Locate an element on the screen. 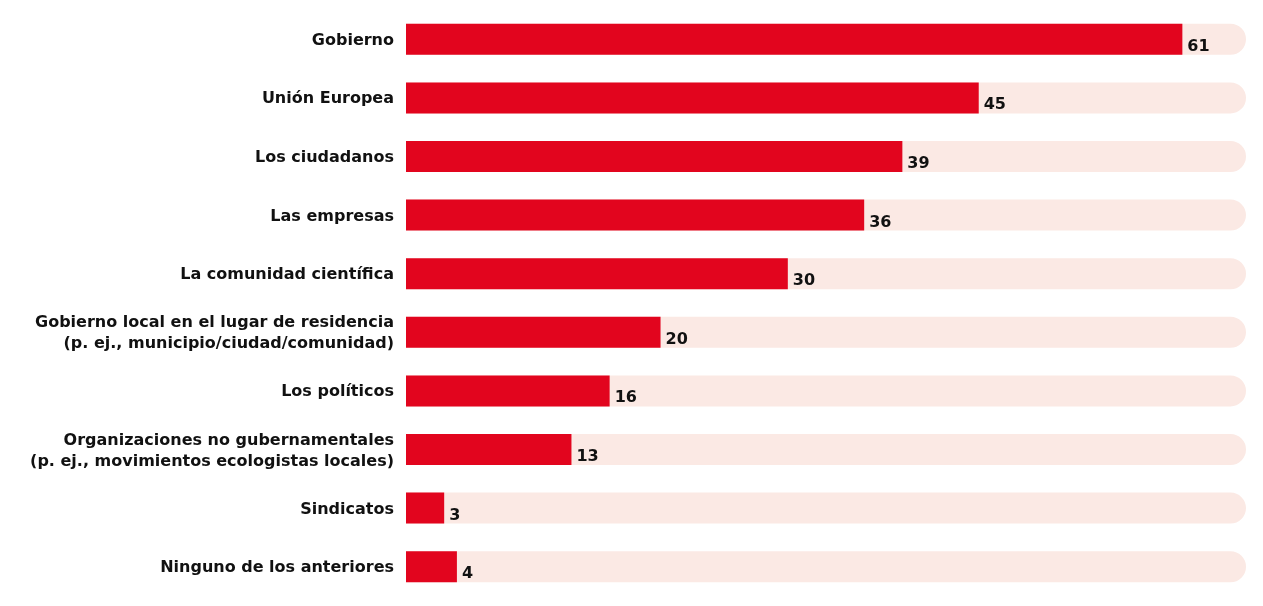 The image size is (1263, 606). y-tick-label: Gobierno is located at coordinates (353, 39).